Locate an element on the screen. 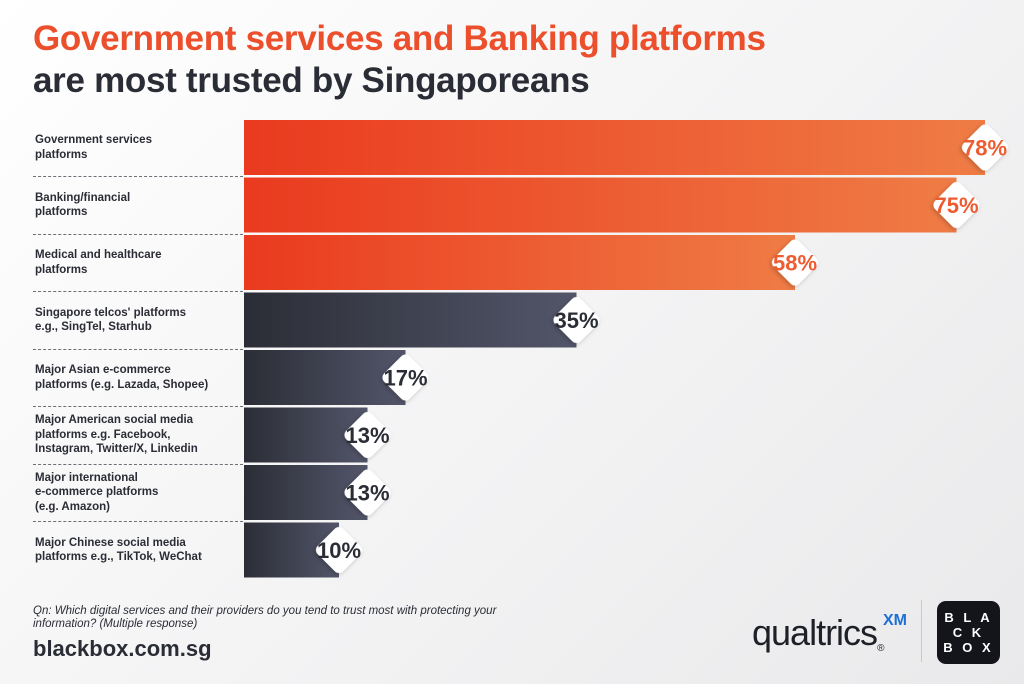 This screenshot has height=684, width=1024. category-label-line: Major international is located at coordinates (86, 477).